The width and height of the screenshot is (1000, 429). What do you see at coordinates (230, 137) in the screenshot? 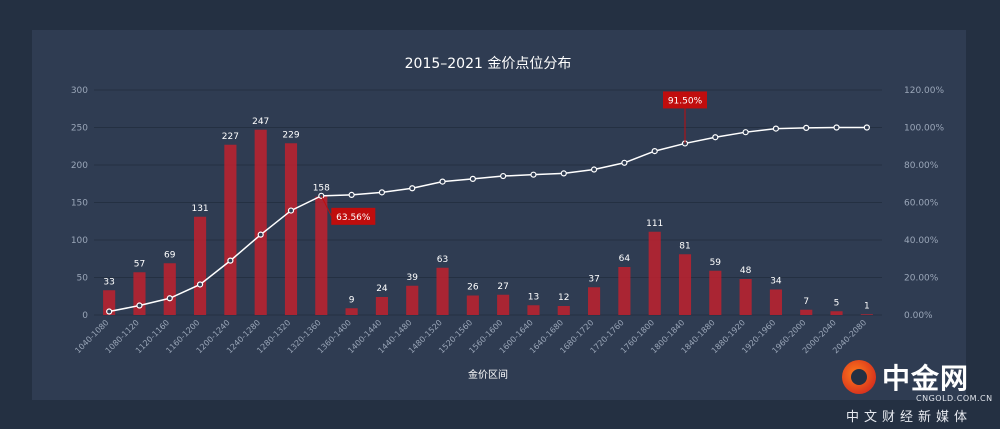
I see `bar-value-label: 227` at bounding box center [230, 137].